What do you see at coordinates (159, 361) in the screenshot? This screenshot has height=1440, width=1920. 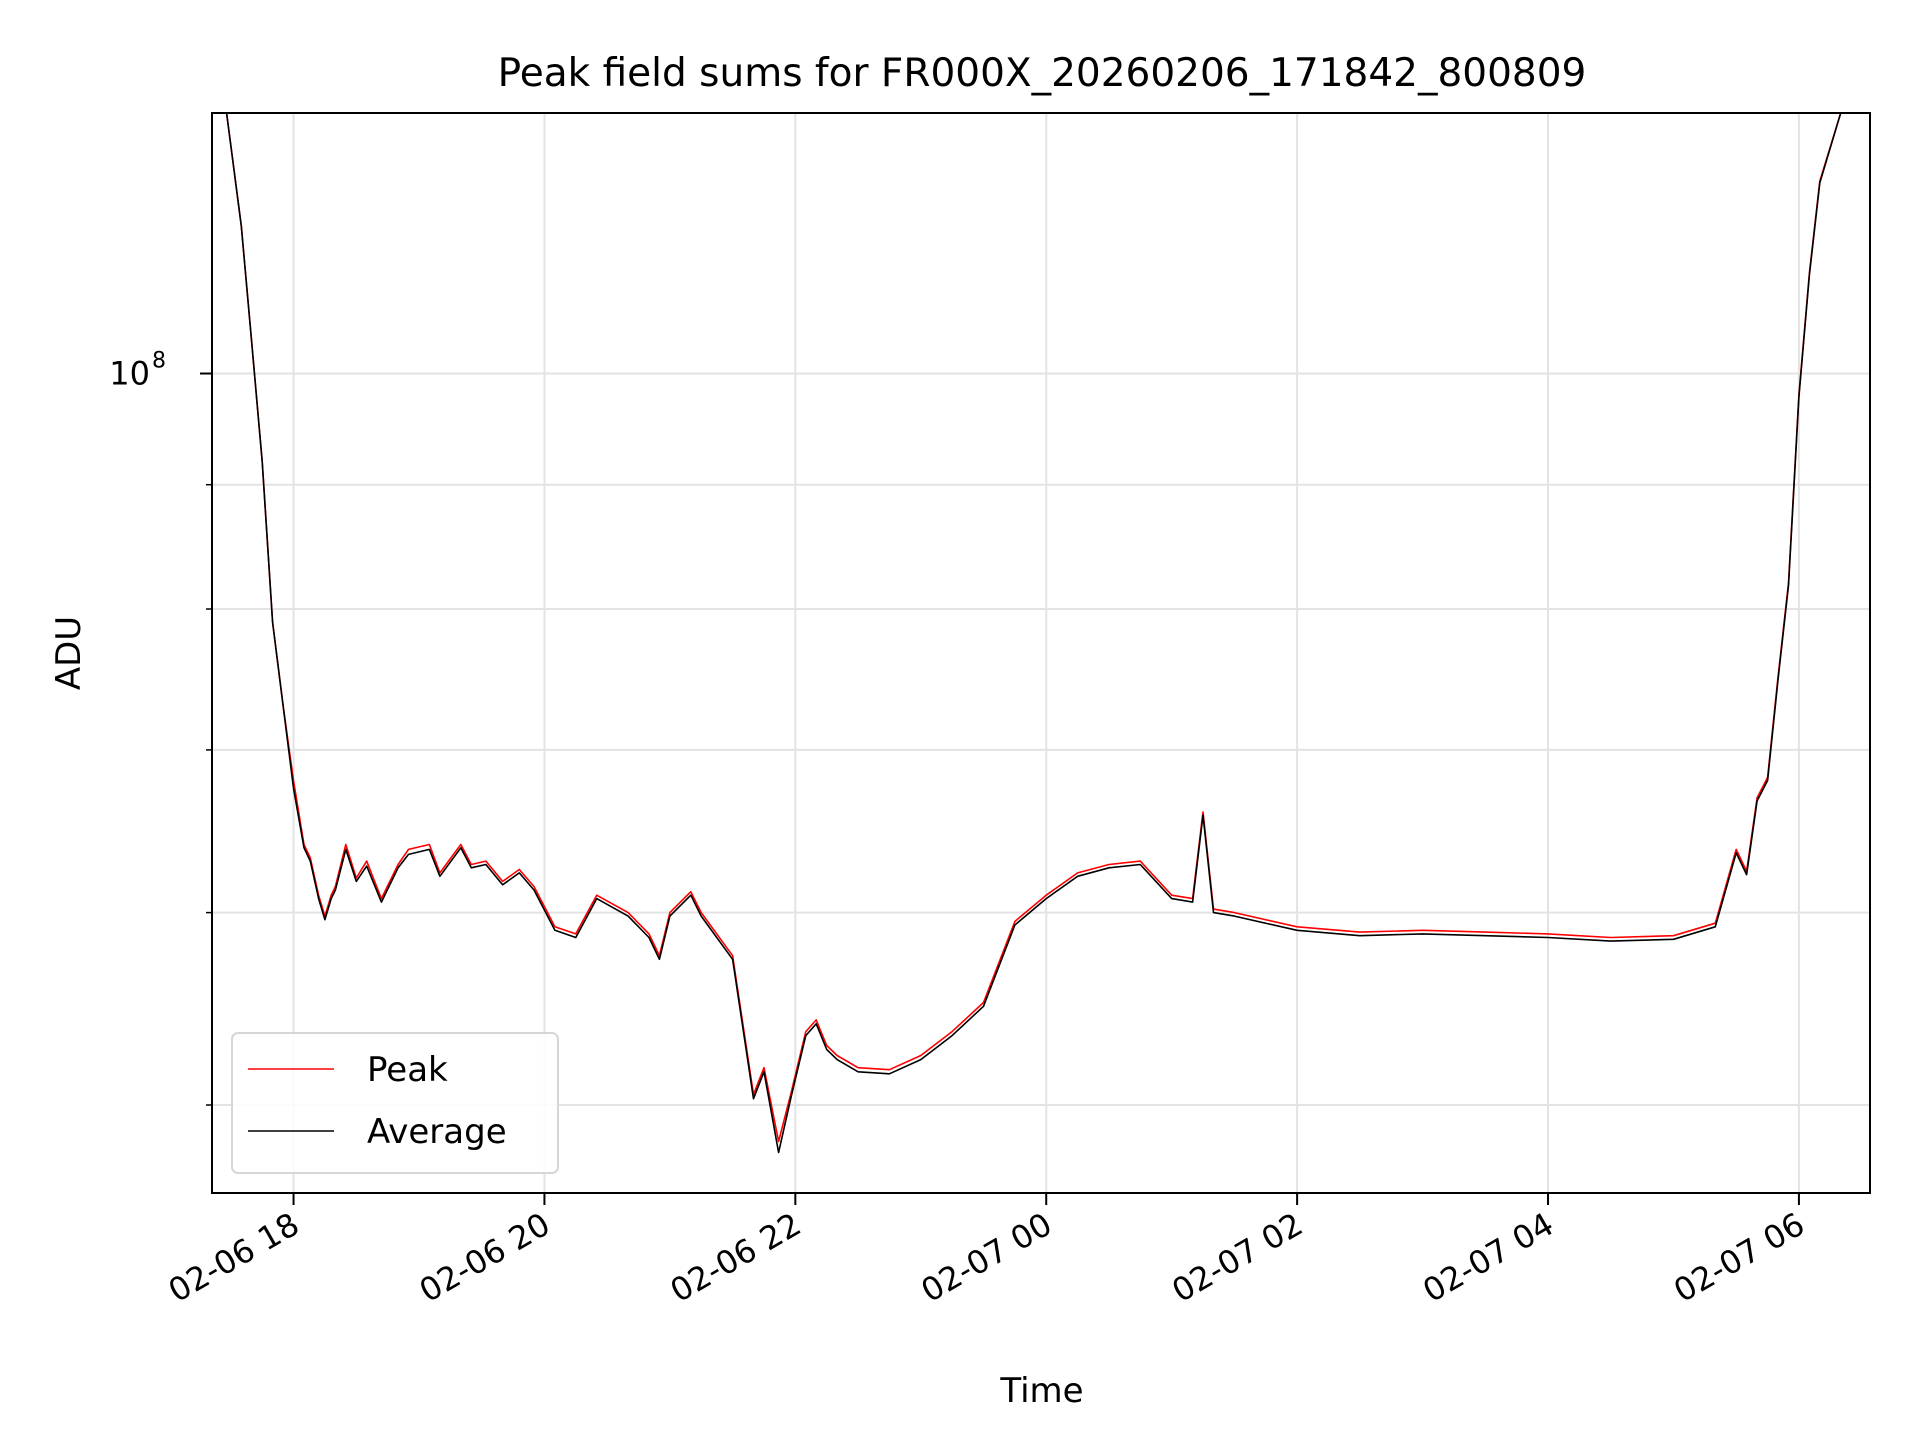 I see `y-tick-label-exponent: 8` at bounding box center [159, 361].